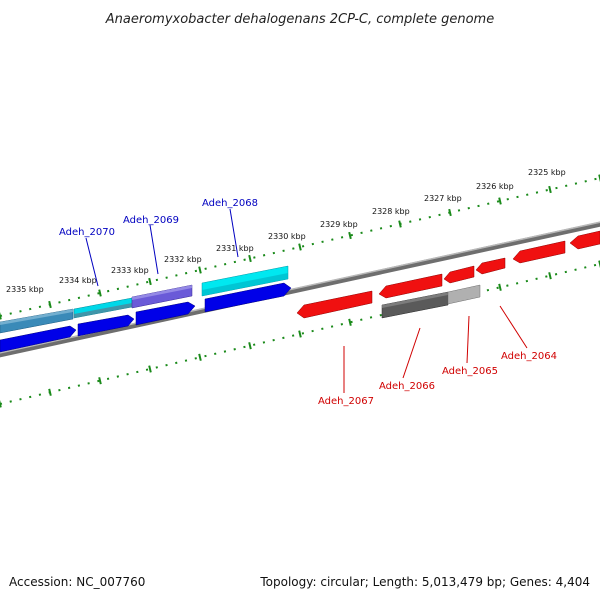 This screenshot has width=600, height=600. Describe the element at coordinates (230, 203) in the screenshot. I see `gene-label-adeh-2068: Adeh_2068` at that location.